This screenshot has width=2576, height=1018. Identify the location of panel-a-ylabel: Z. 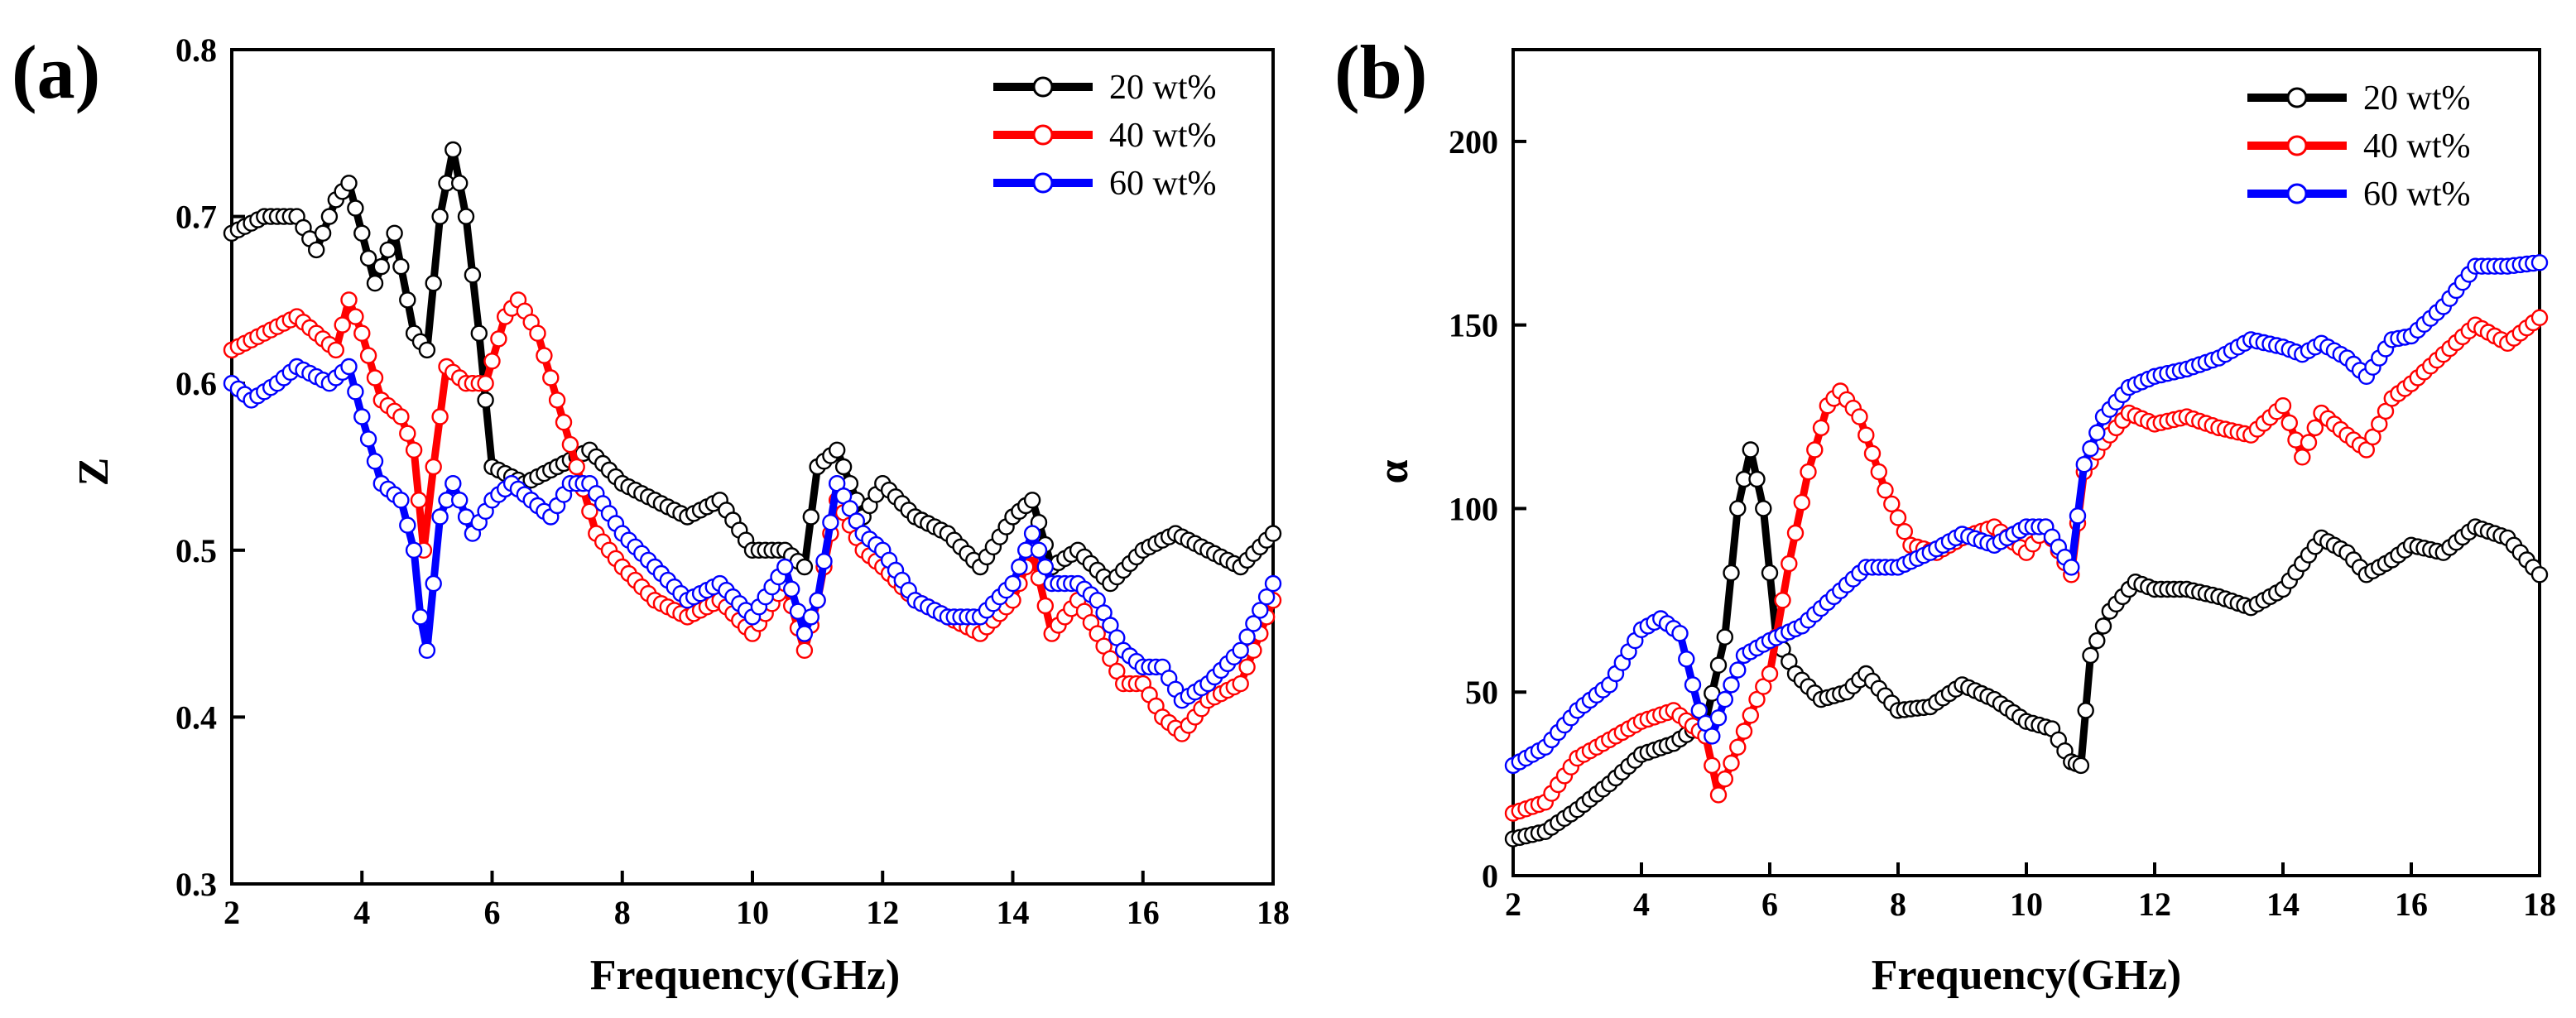
(94, 472).